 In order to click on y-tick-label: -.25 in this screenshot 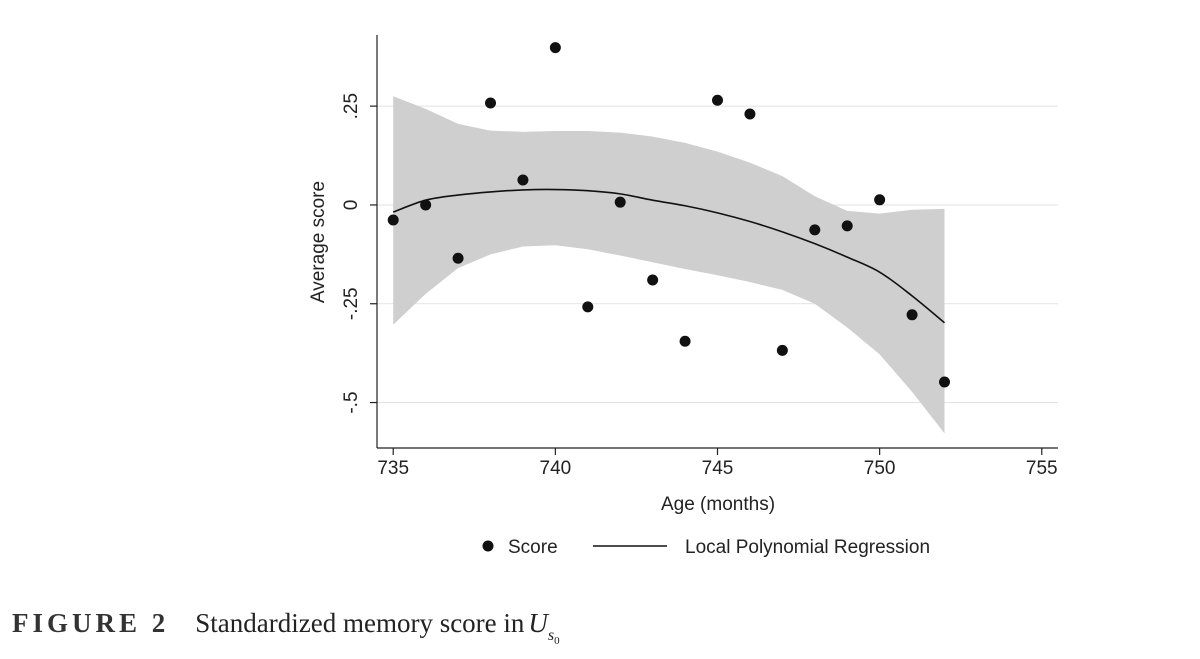, I will do `click(351, 303)`.